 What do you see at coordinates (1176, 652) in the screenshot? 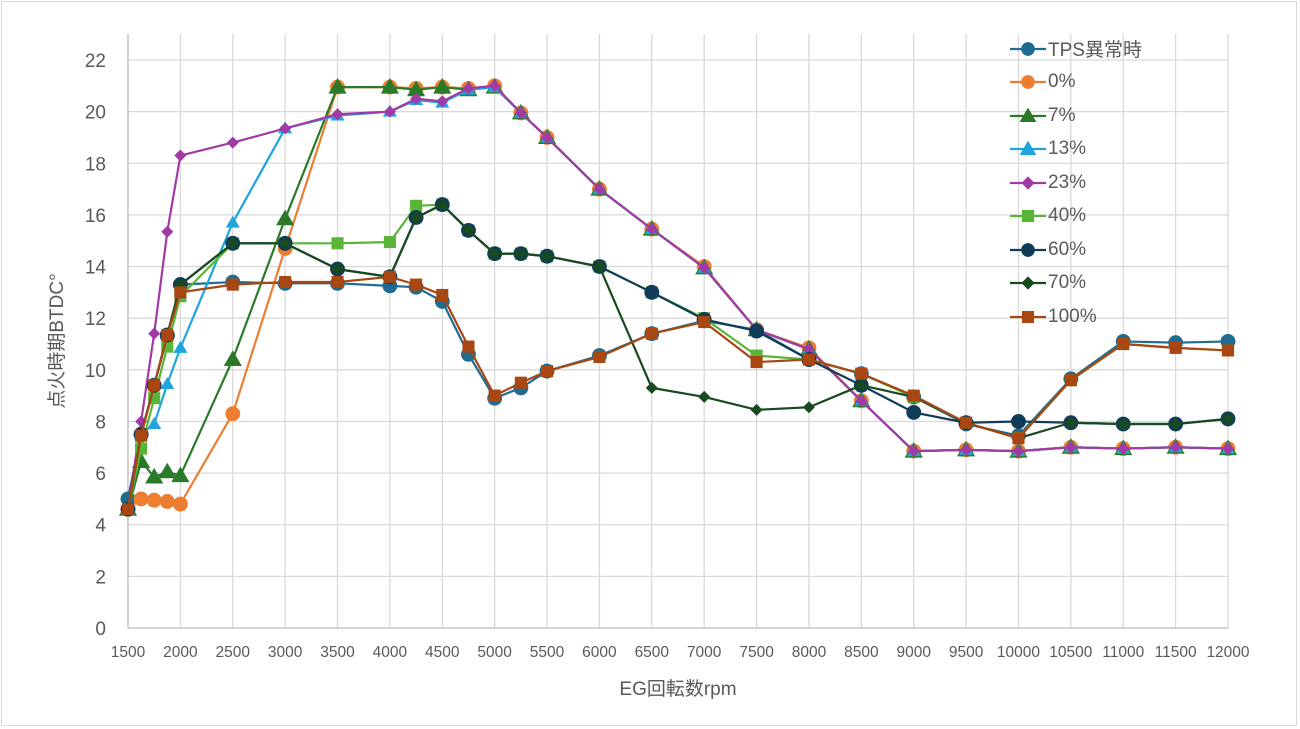
I see `x-tick-label: 11500` at bounding box center [1176, 652].